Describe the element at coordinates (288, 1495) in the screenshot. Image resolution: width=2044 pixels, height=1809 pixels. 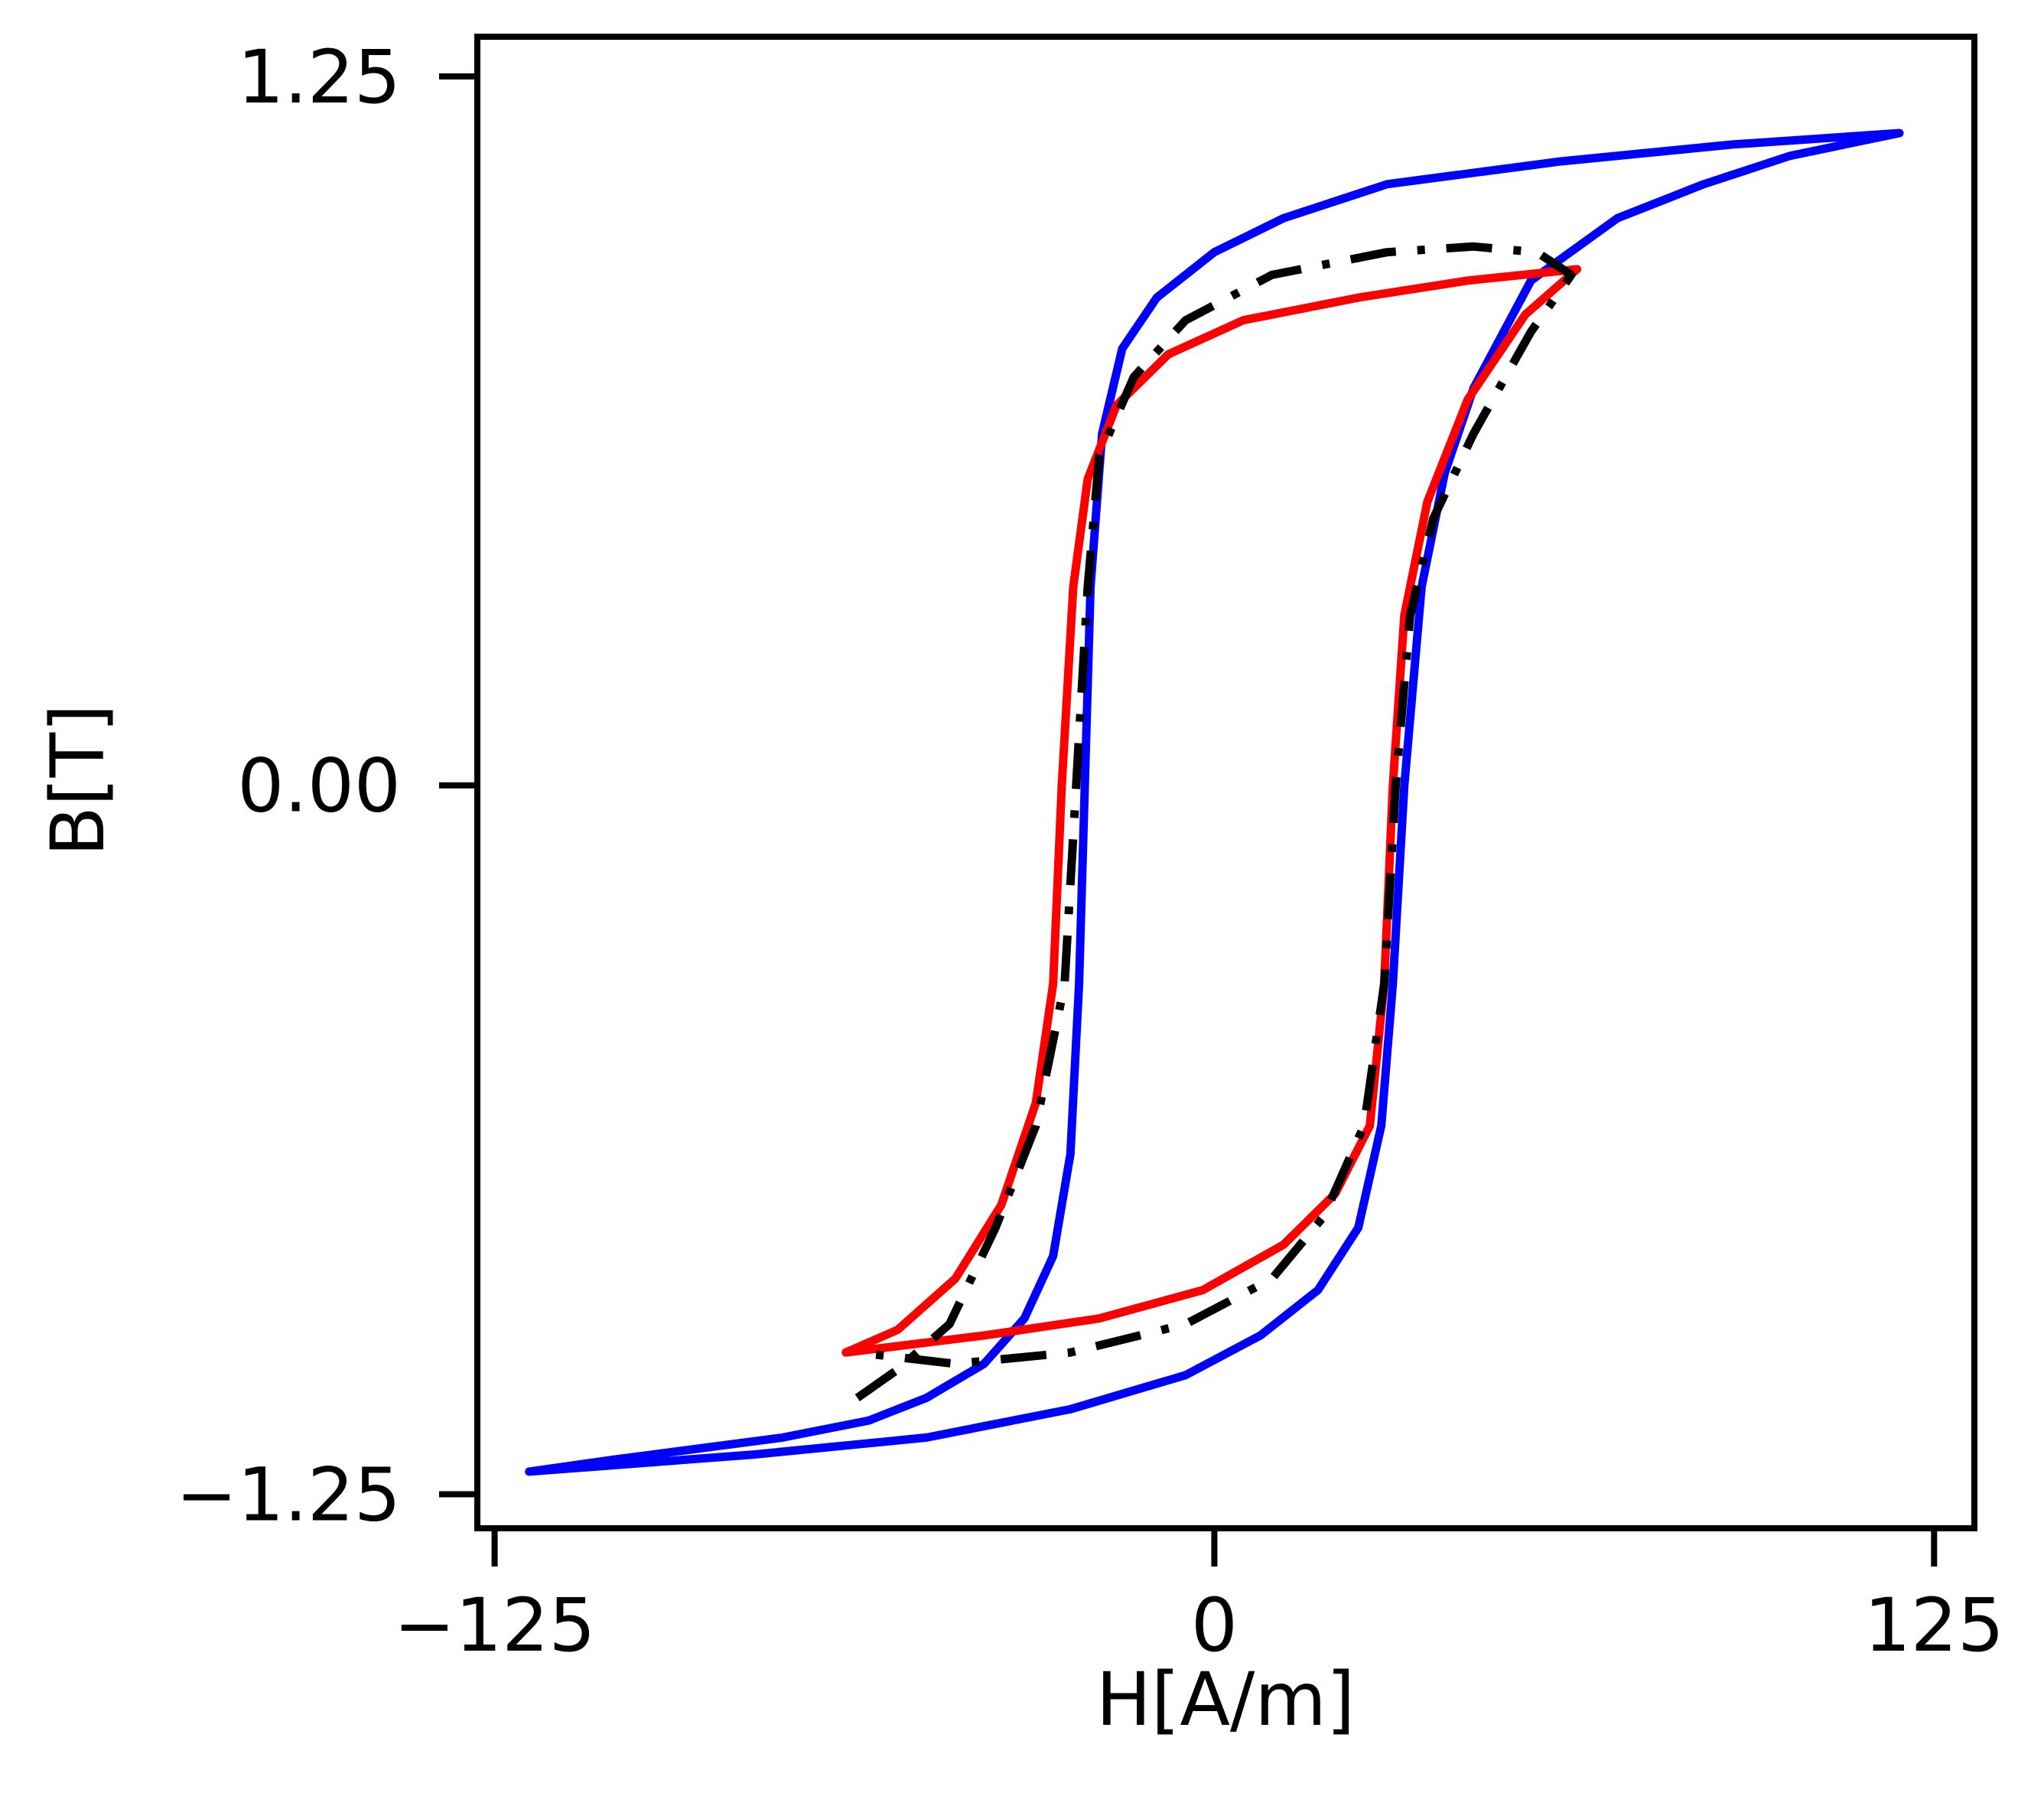
I see `y-tick-label-3: −1.25` at that location.